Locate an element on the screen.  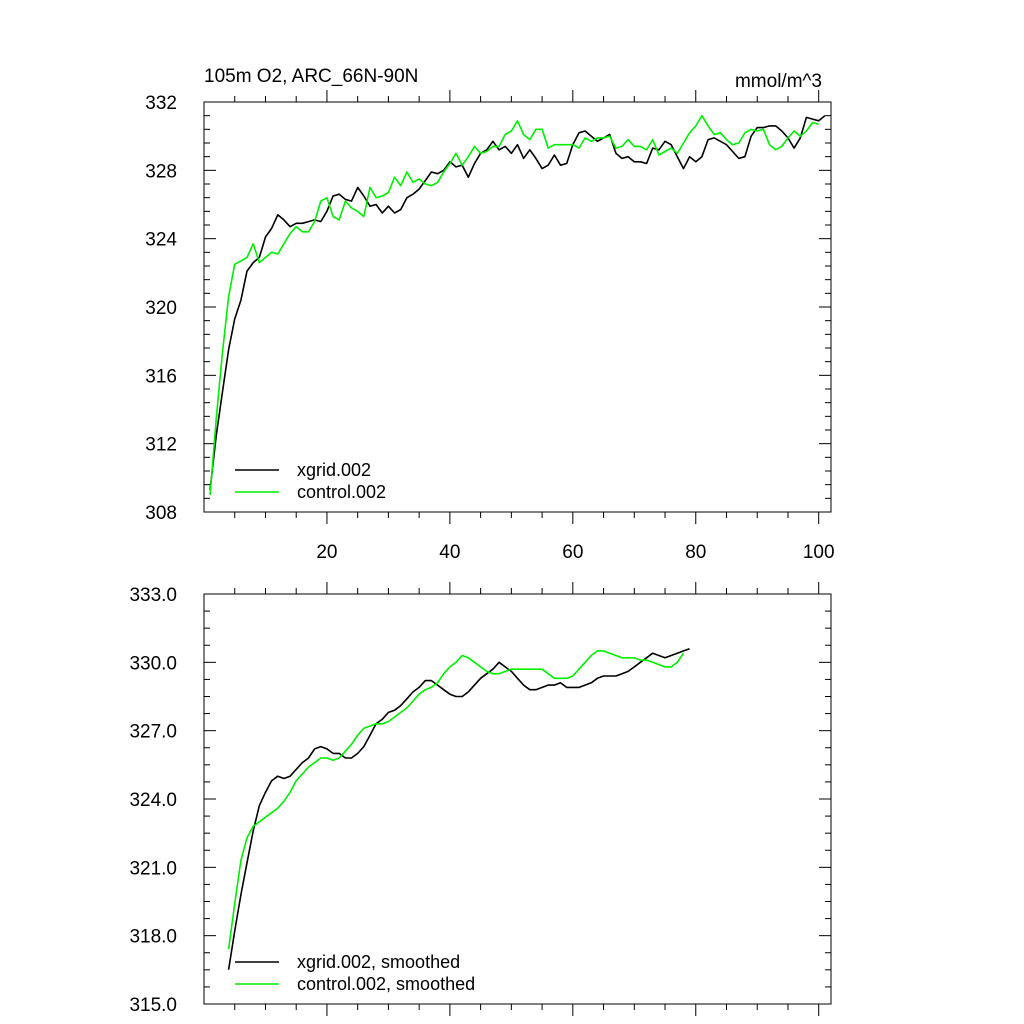
y-tick-label: 321.0 is located at coordinates (153, 868).